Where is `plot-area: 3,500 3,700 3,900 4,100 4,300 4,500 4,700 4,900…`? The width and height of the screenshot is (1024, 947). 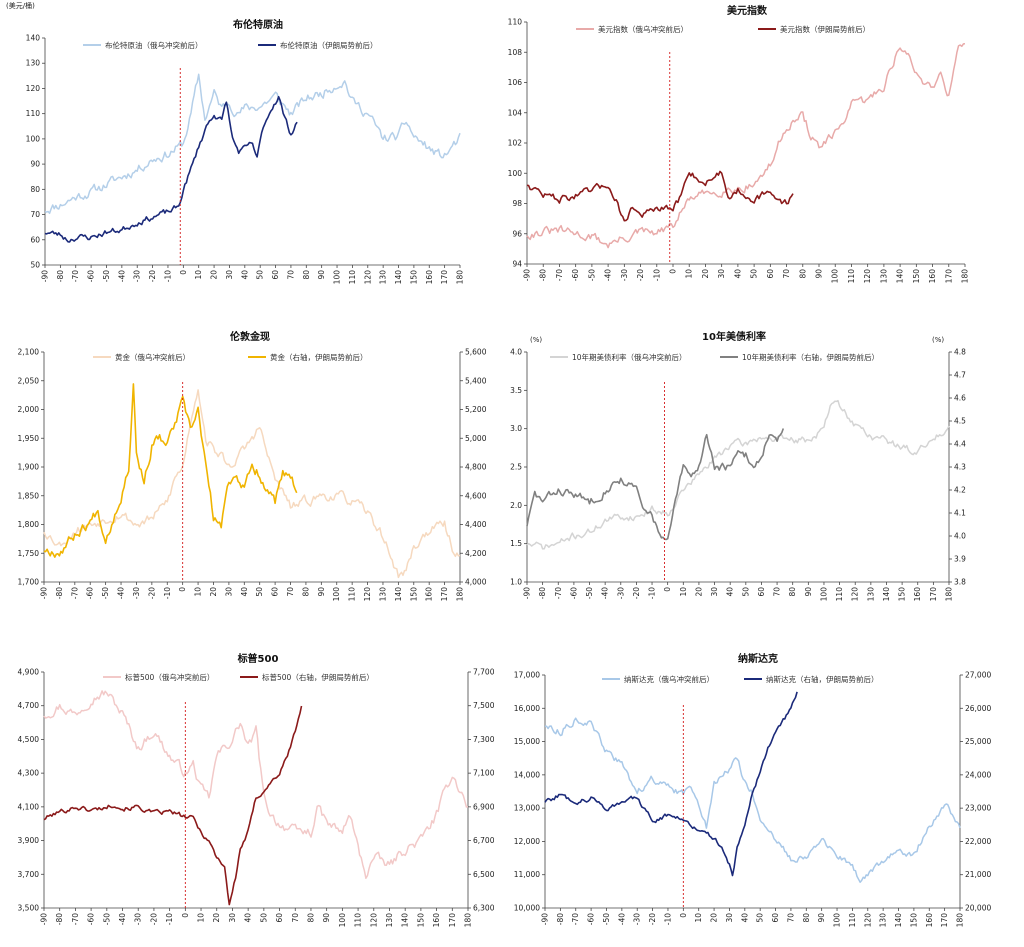 plot-area: 3,500 3,700 3,900 4,100 4,300 4,500 4,700 4,900… is located at coordinates (256, 798).